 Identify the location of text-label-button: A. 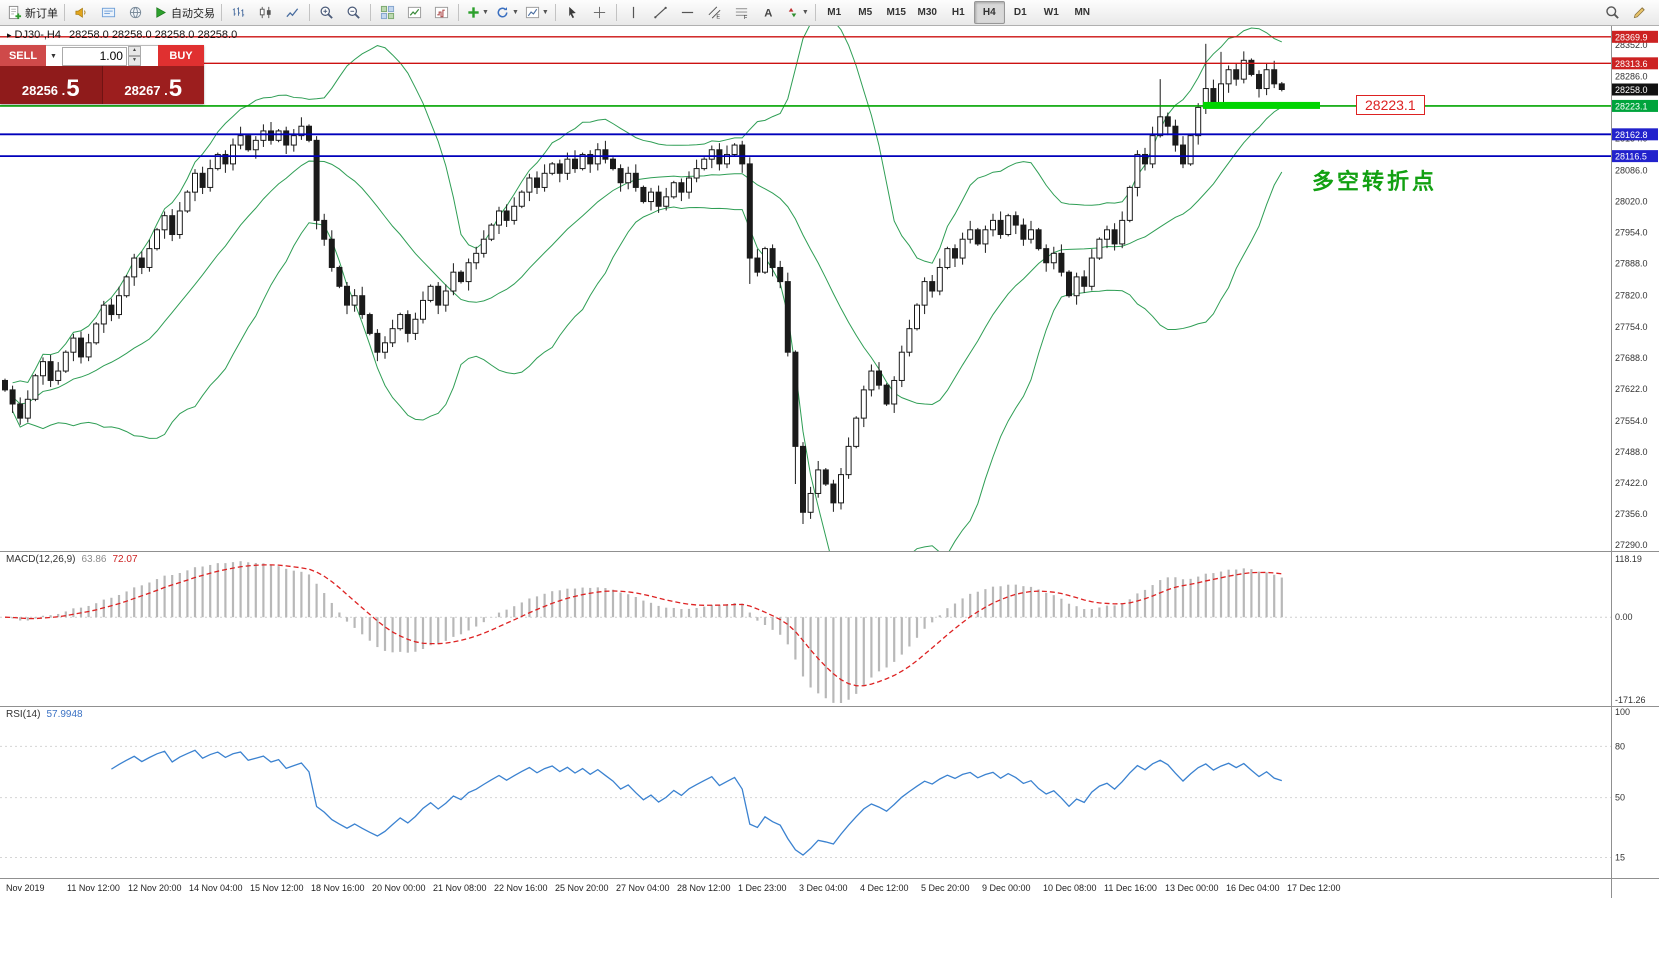
(768, 12).